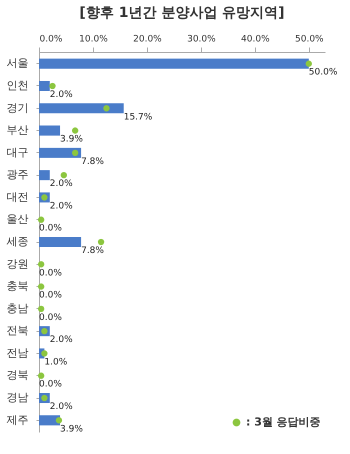  I want to click on y-tick-label: 세종, so click(17, 241).